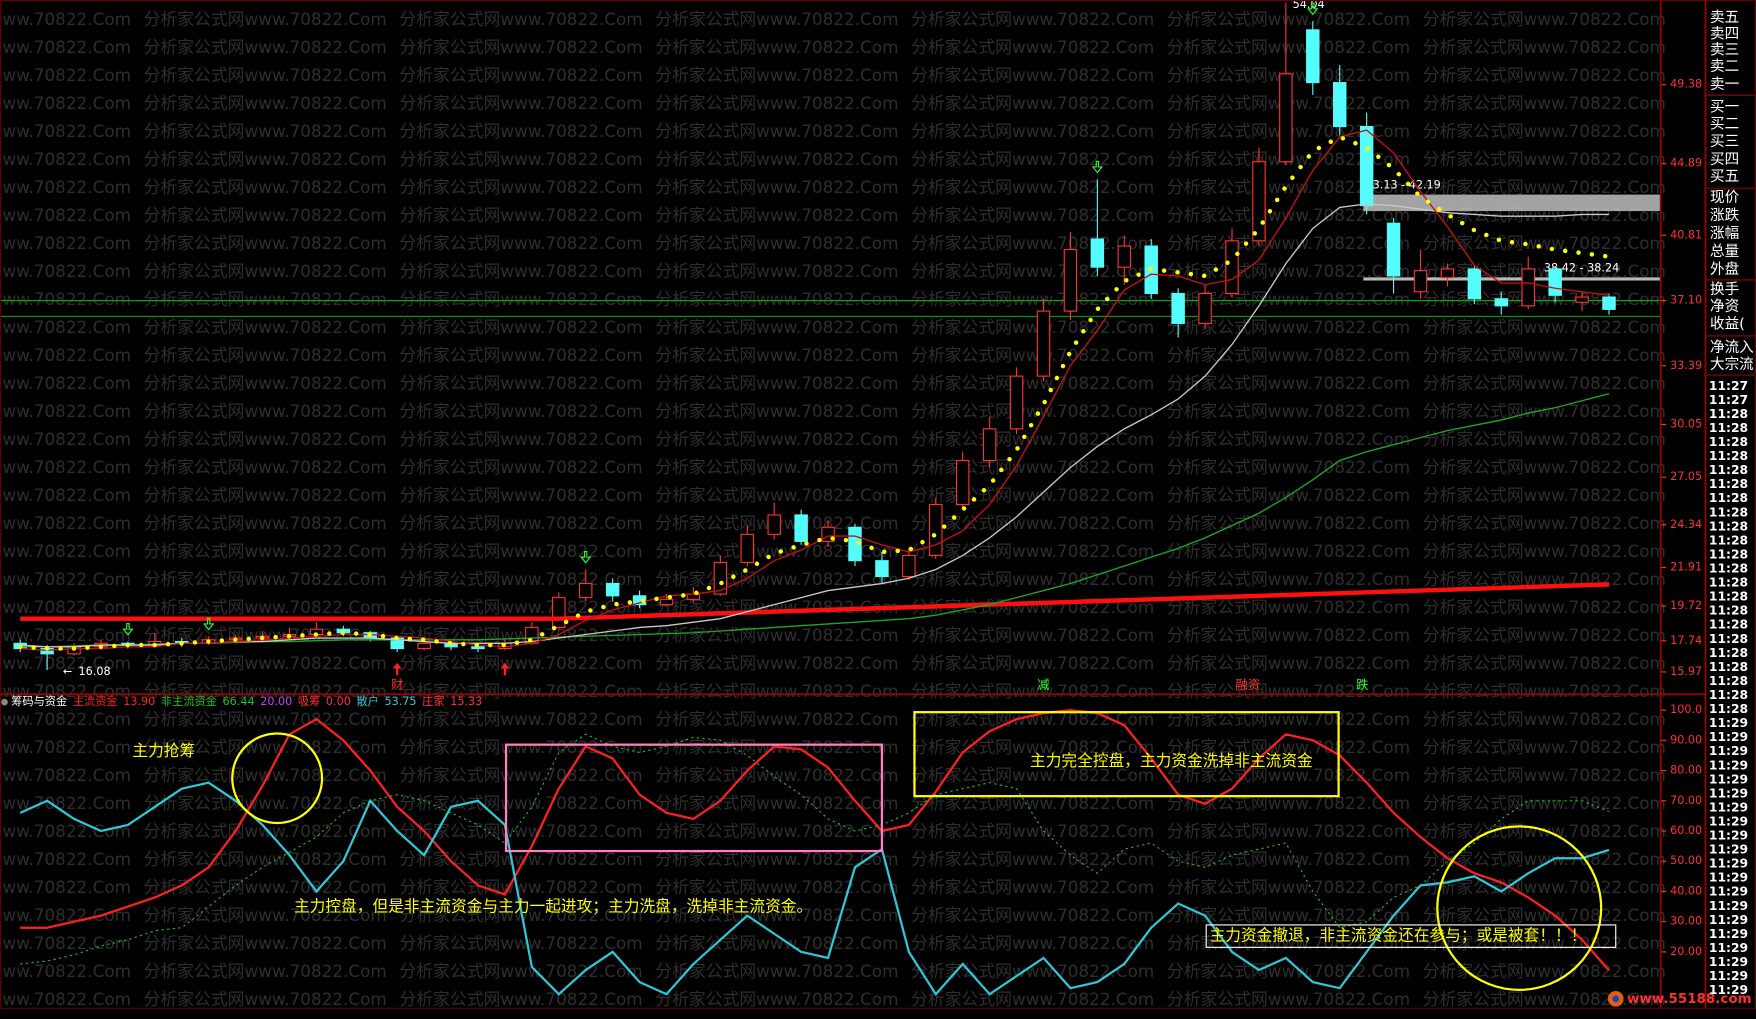 Image resolution: width=1756 pixels, height=1019 pixels. Describe the element at coordinates (466, 701) in the screenshot. I see `legend-value: 15.33` at that location.